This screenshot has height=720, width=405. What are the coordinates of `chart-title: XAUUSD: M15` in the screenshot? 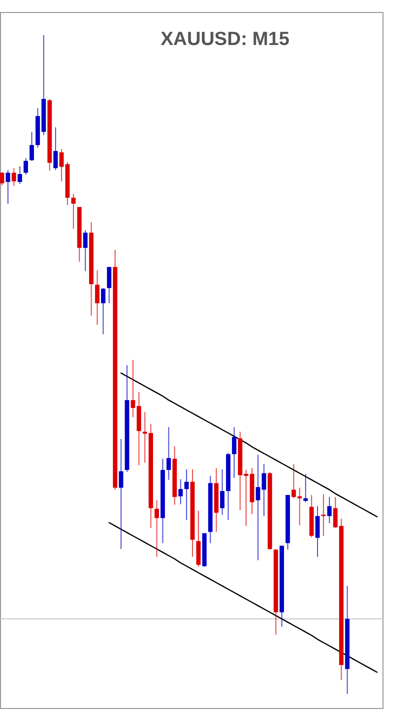 It's located at (225, 39).